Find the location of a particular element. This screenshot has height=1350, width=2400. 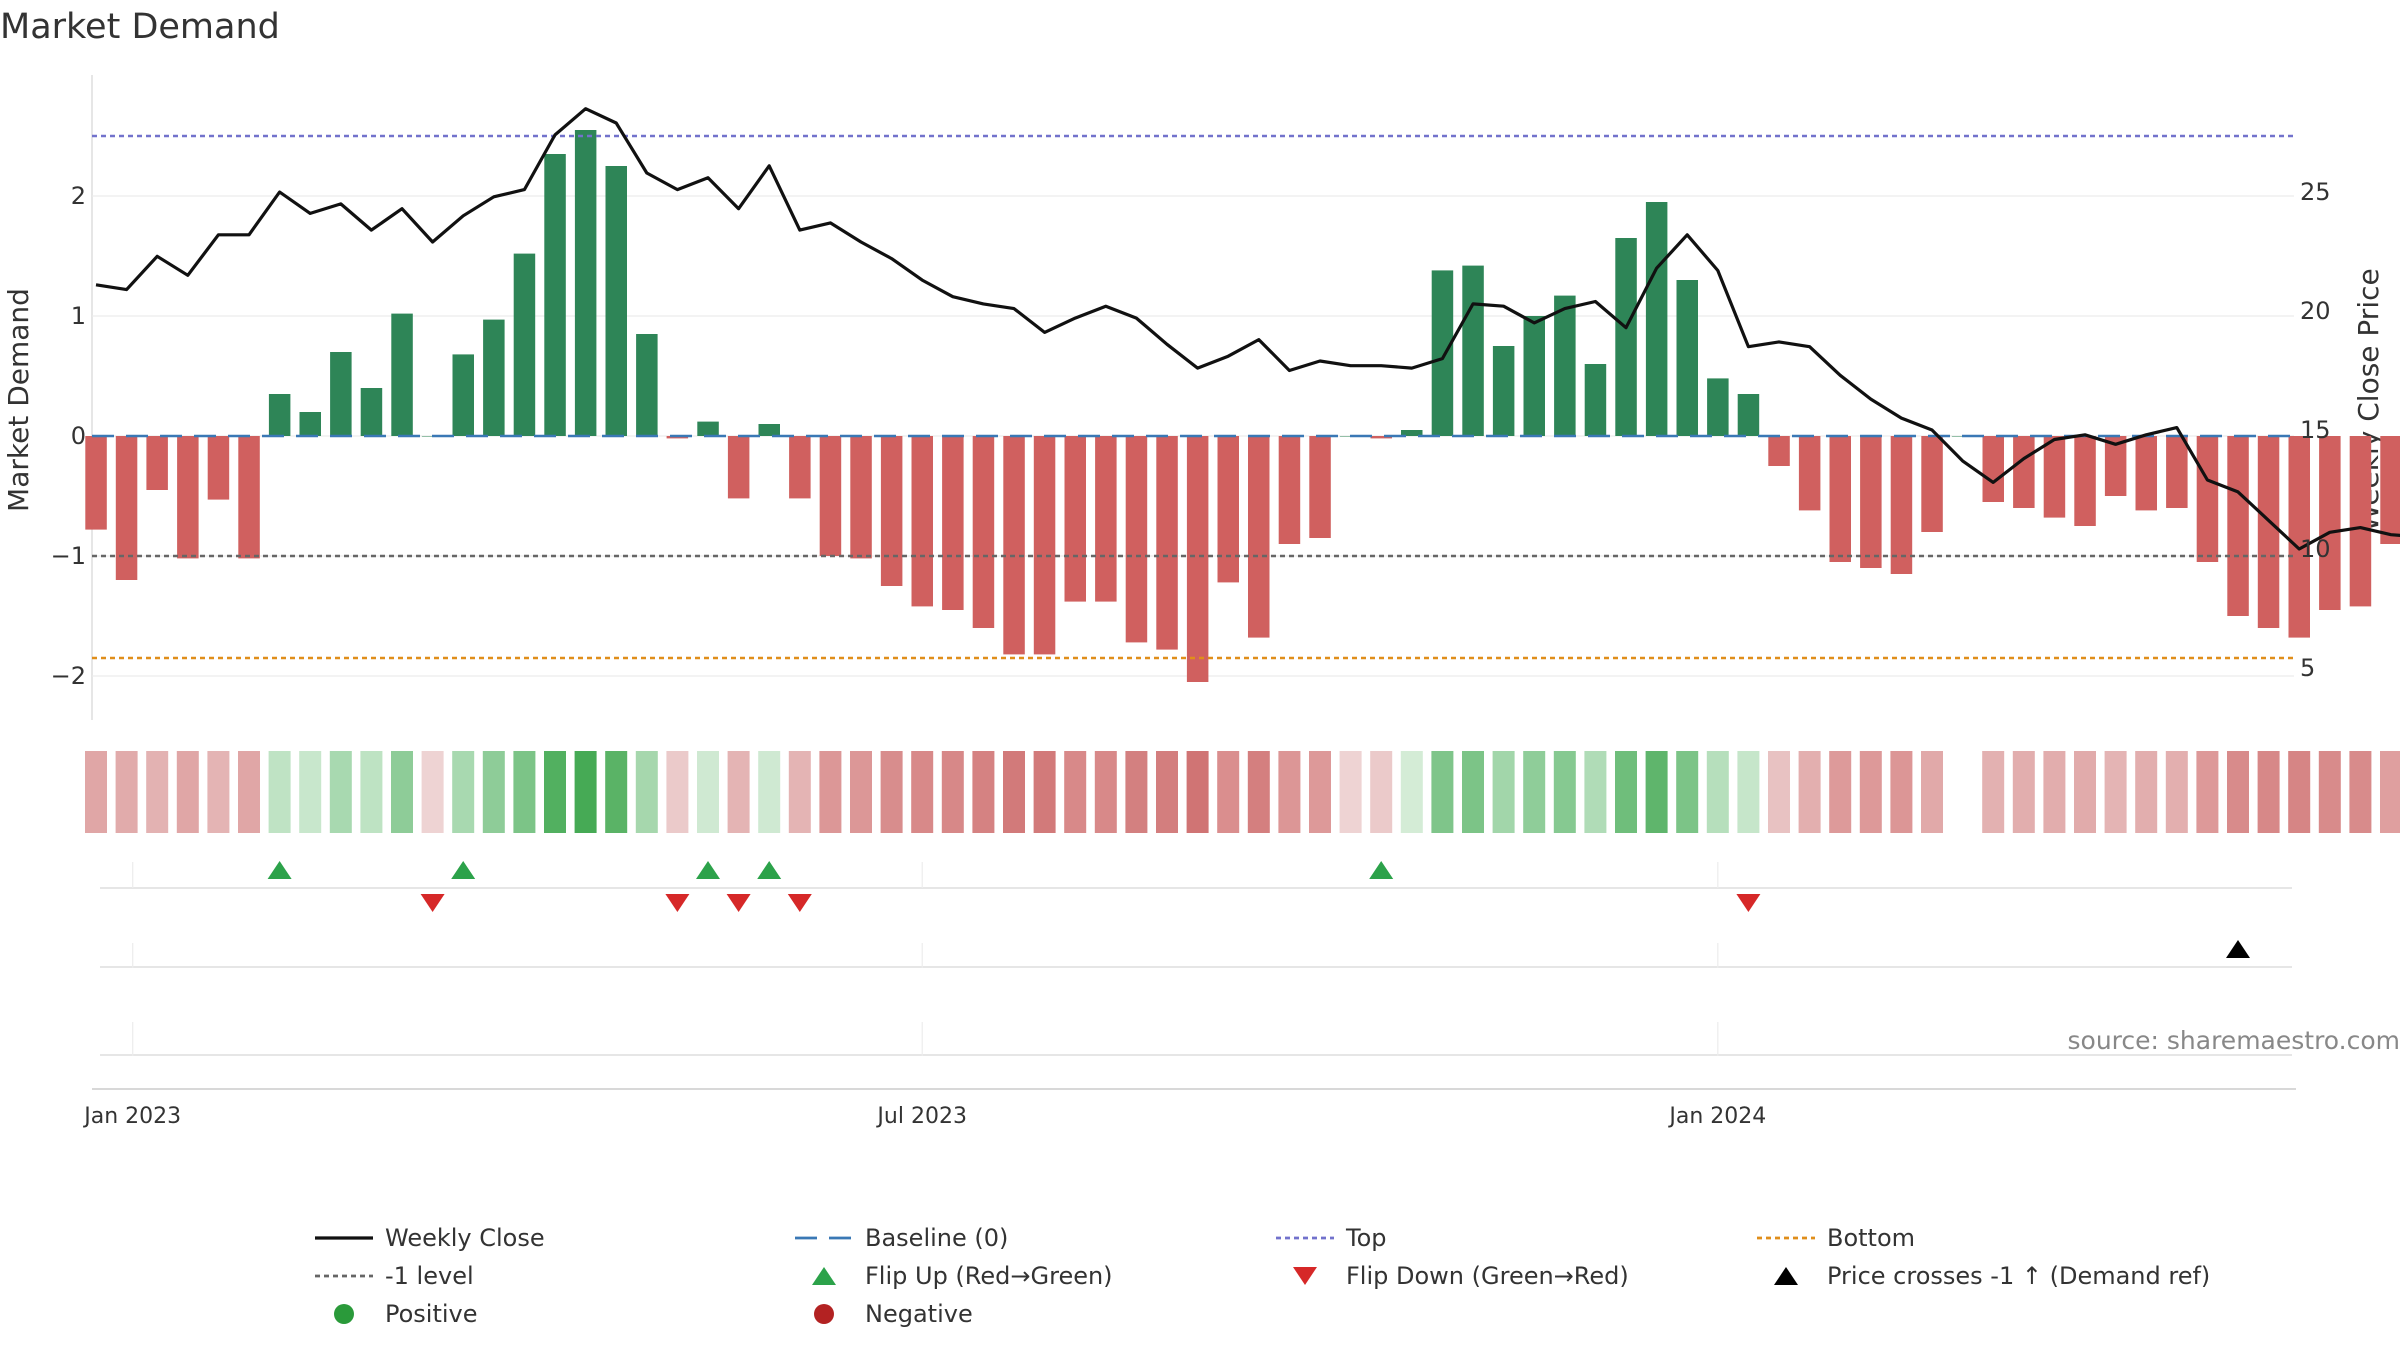

flip-markers is located at coordinates (1196, 886).